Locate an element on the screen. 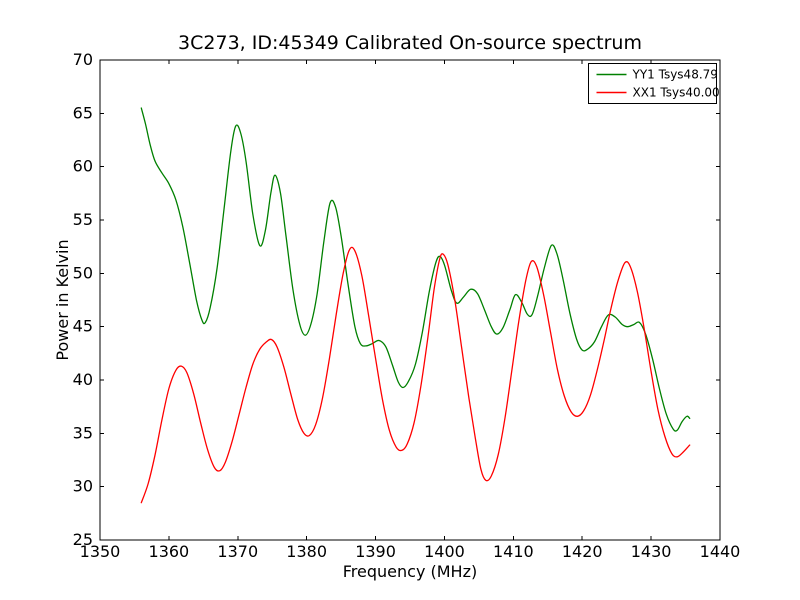 This screenshot has width=800, height=600. legend: YY1 Tsys48.79 XX1 Tsys40.00 is located at coordinates (654, 83).